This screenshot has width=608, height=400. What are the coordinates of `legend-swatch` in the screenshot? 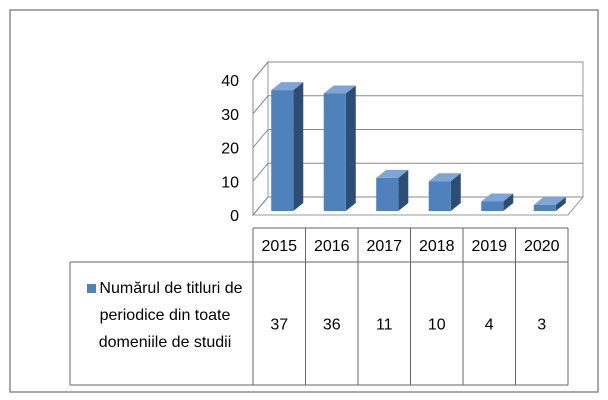 It's located at (92, 289).